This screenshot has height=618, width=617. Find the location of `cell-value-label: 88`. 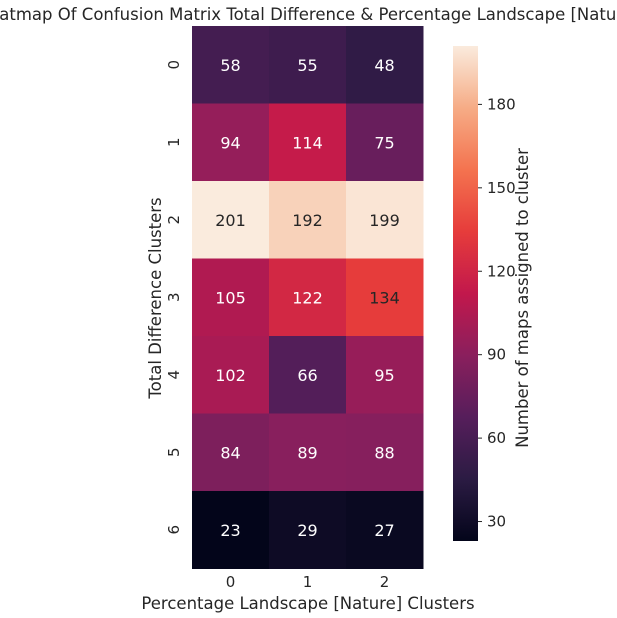

cell-value-label: 88 is located at coordinates (384, 452).